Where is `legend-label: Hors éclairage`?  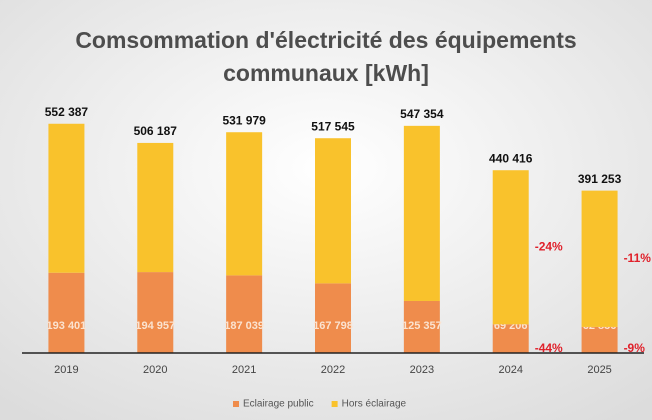 legend-label: Hors éclairage is located at coordinates (374, 404).